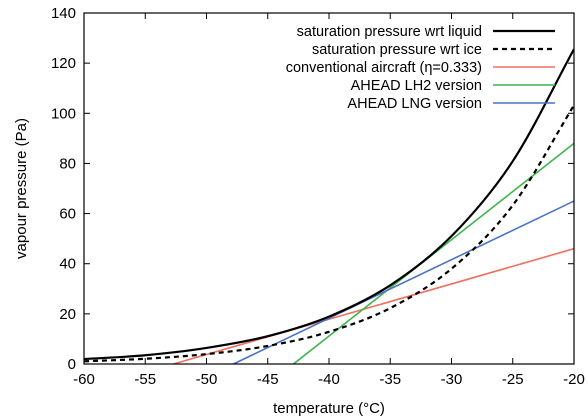  What do you see at coordinates (67, 163) in the screenshot?
I see `y-tick-label: 80` at bounding box center [67, 163].